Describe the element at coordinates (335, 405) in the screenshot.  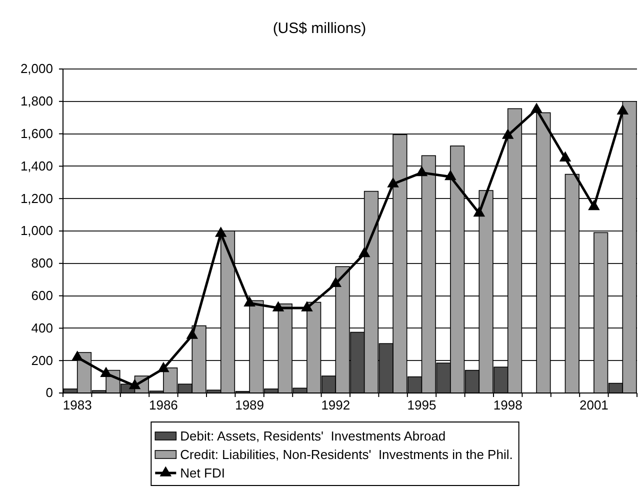
I see `x-tick-label: 1992` at that location.